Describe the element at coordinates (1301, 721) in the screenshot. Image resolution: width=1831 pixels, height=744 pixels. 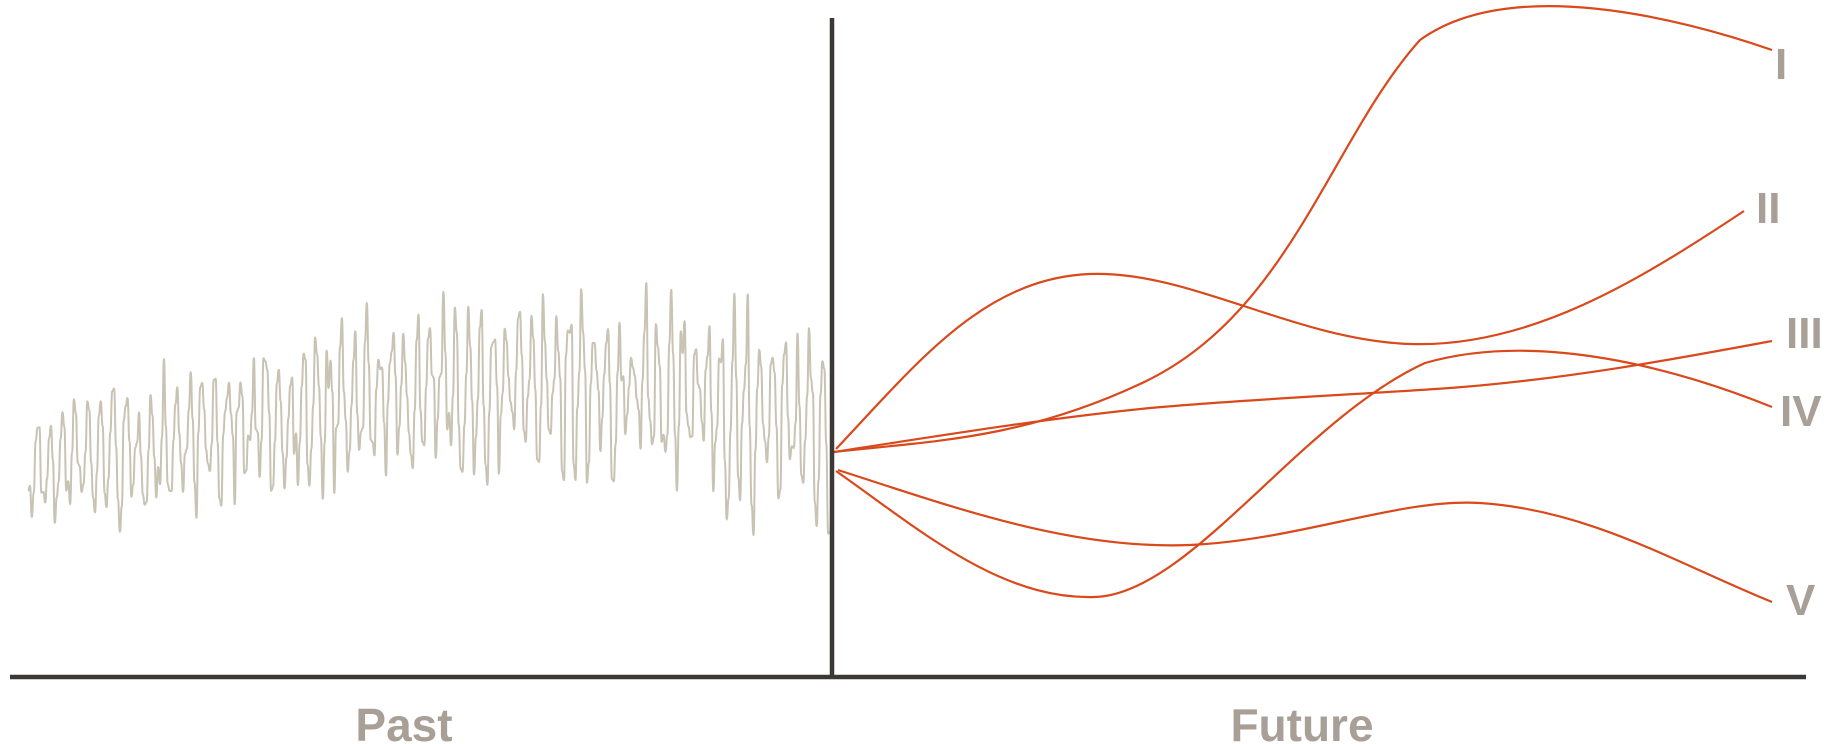
I see `future-label: Future` at that location.